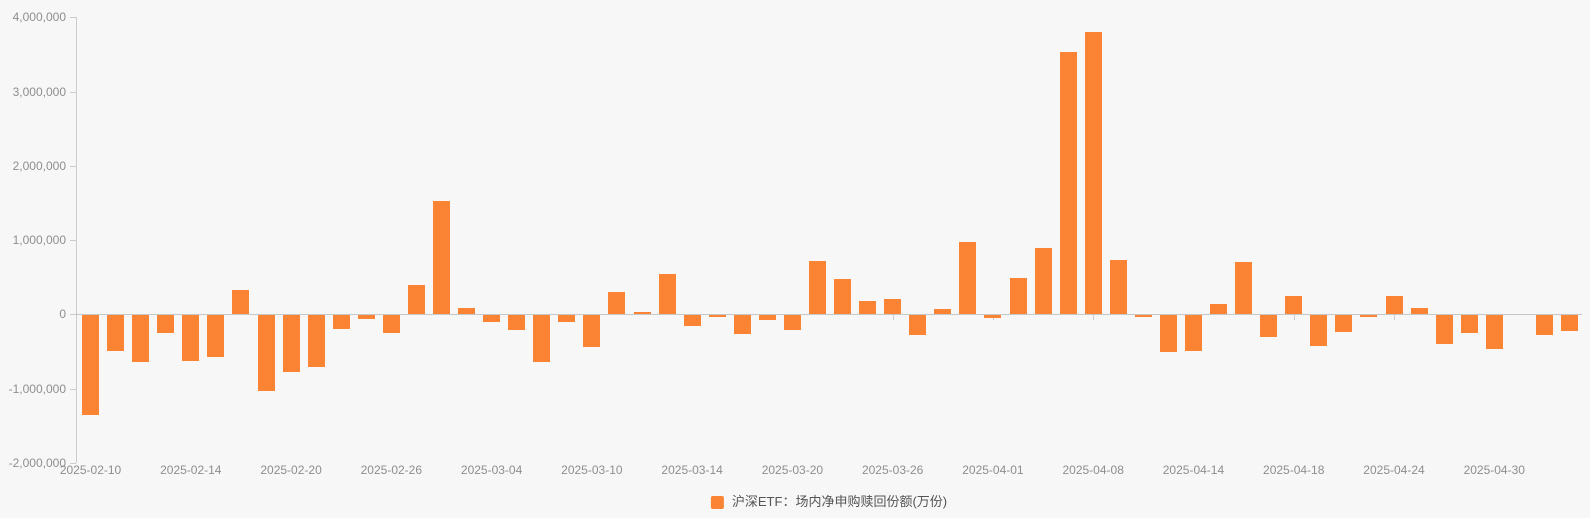  I want to click on x-axis-label: 2025-04-14, so click(1193, 470).